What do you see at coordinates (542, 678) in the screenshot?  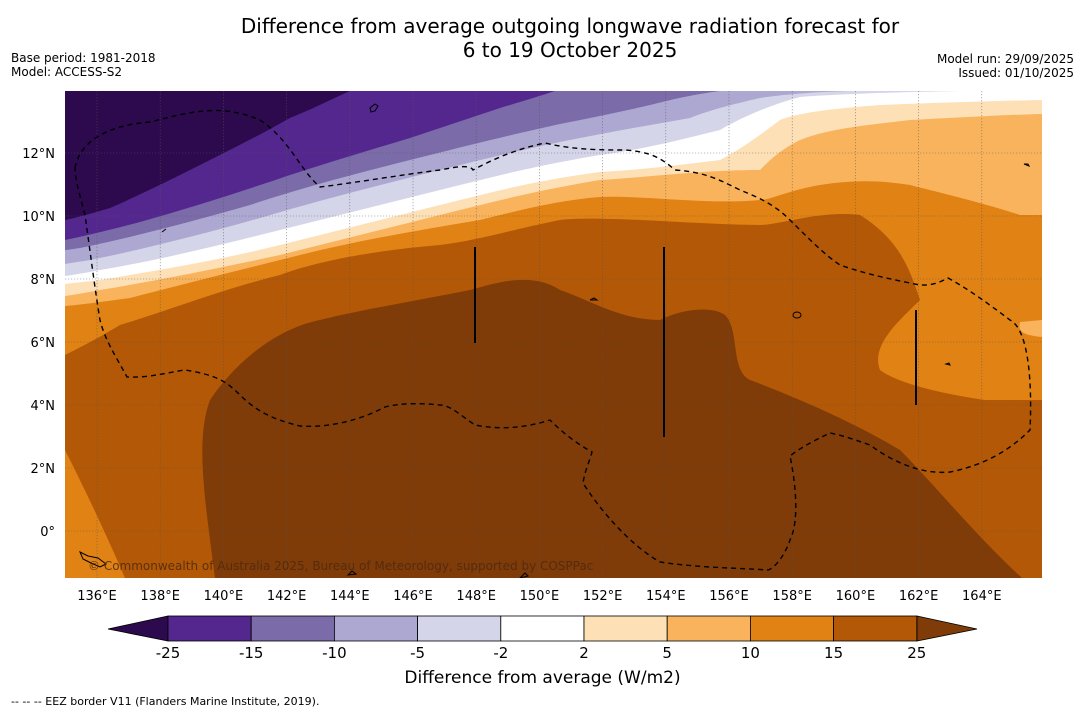 I see `colorbar-label: Difference from average (W/m2)` at bounding box center [542, 678].